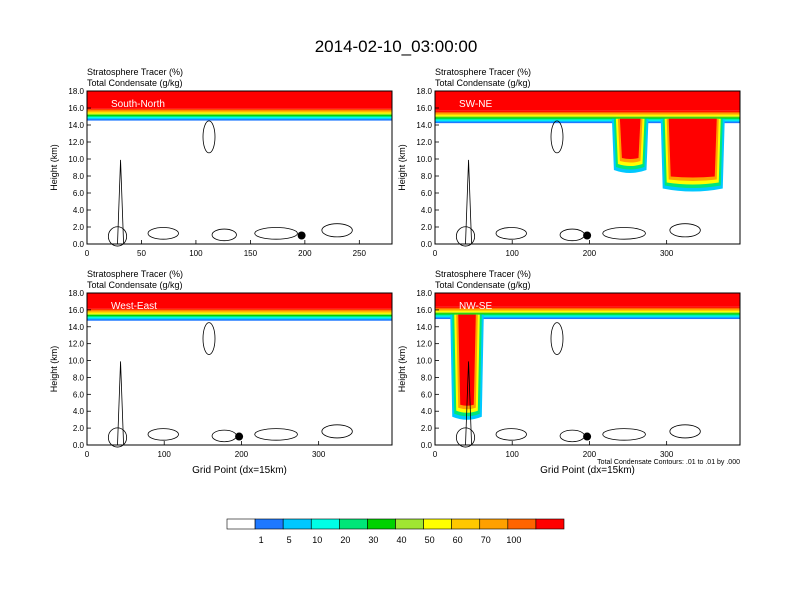 The width and height of the screenshot is (792, 612). Describe the element at coordinates (513, 540) in the screenshot. I see `colorbar-label: 100` at that location.